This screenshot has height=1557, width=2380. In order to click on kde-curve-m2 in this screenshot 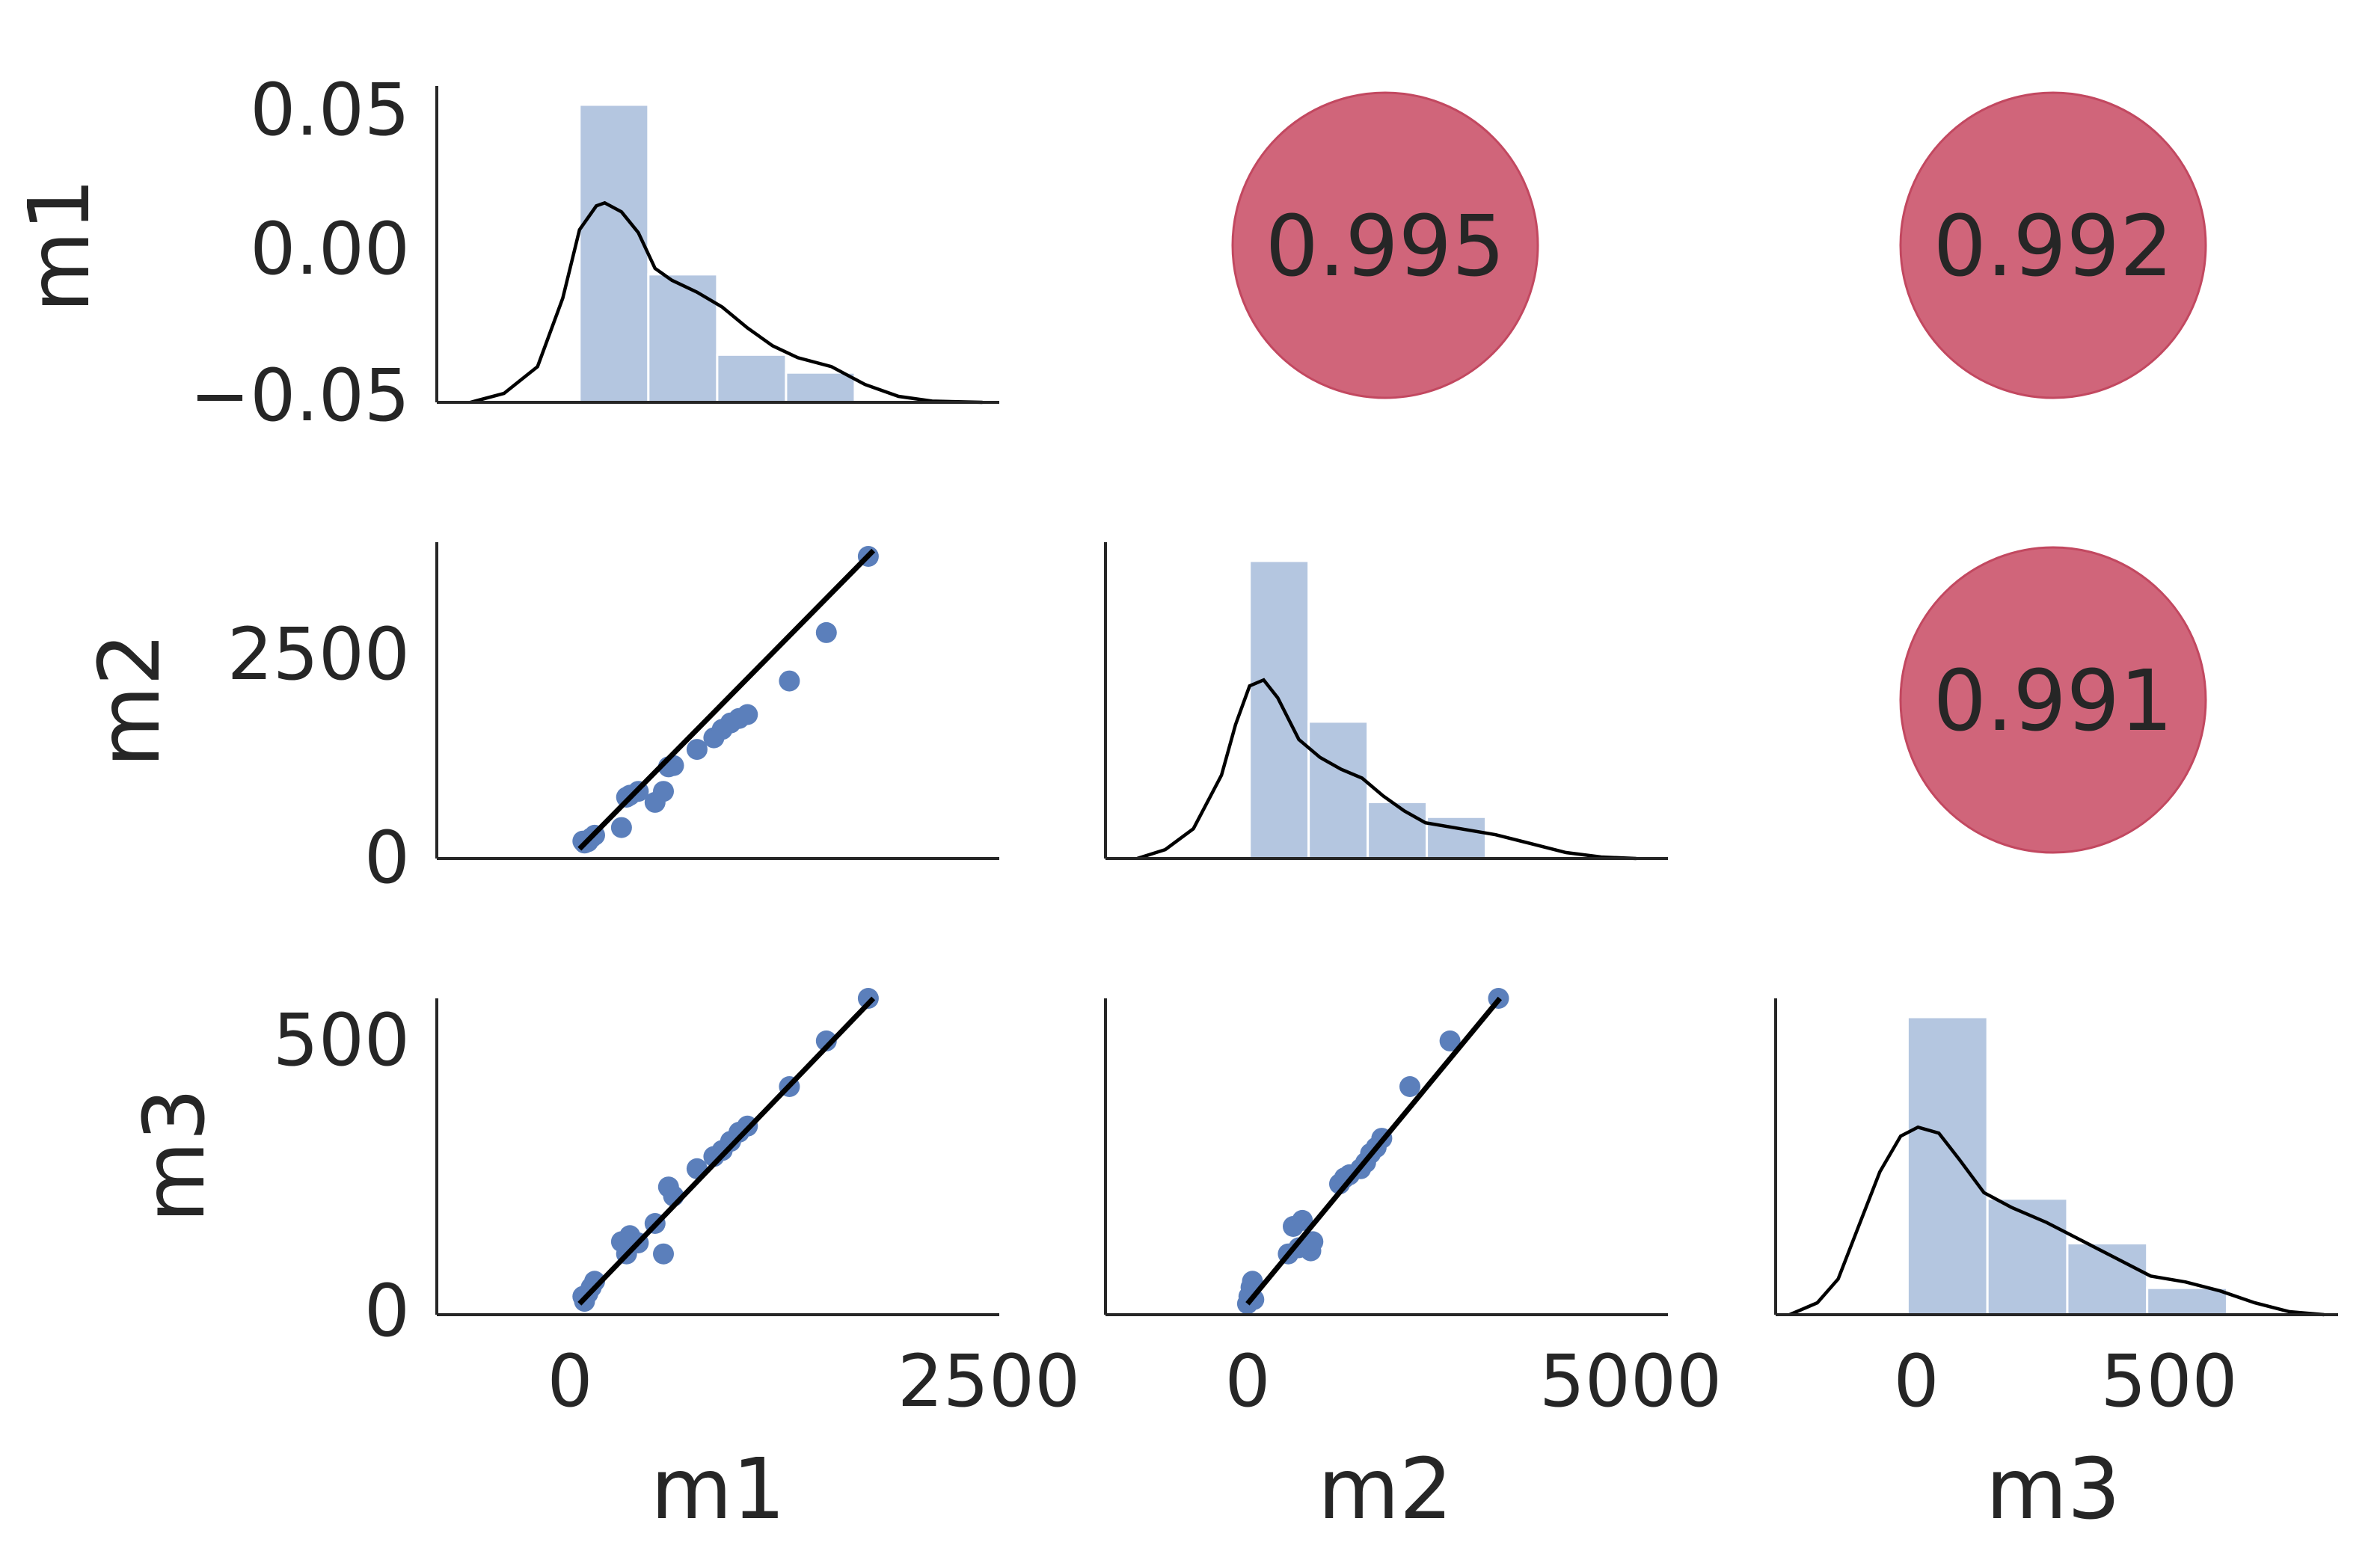, I will do `click(1386, 769)`.